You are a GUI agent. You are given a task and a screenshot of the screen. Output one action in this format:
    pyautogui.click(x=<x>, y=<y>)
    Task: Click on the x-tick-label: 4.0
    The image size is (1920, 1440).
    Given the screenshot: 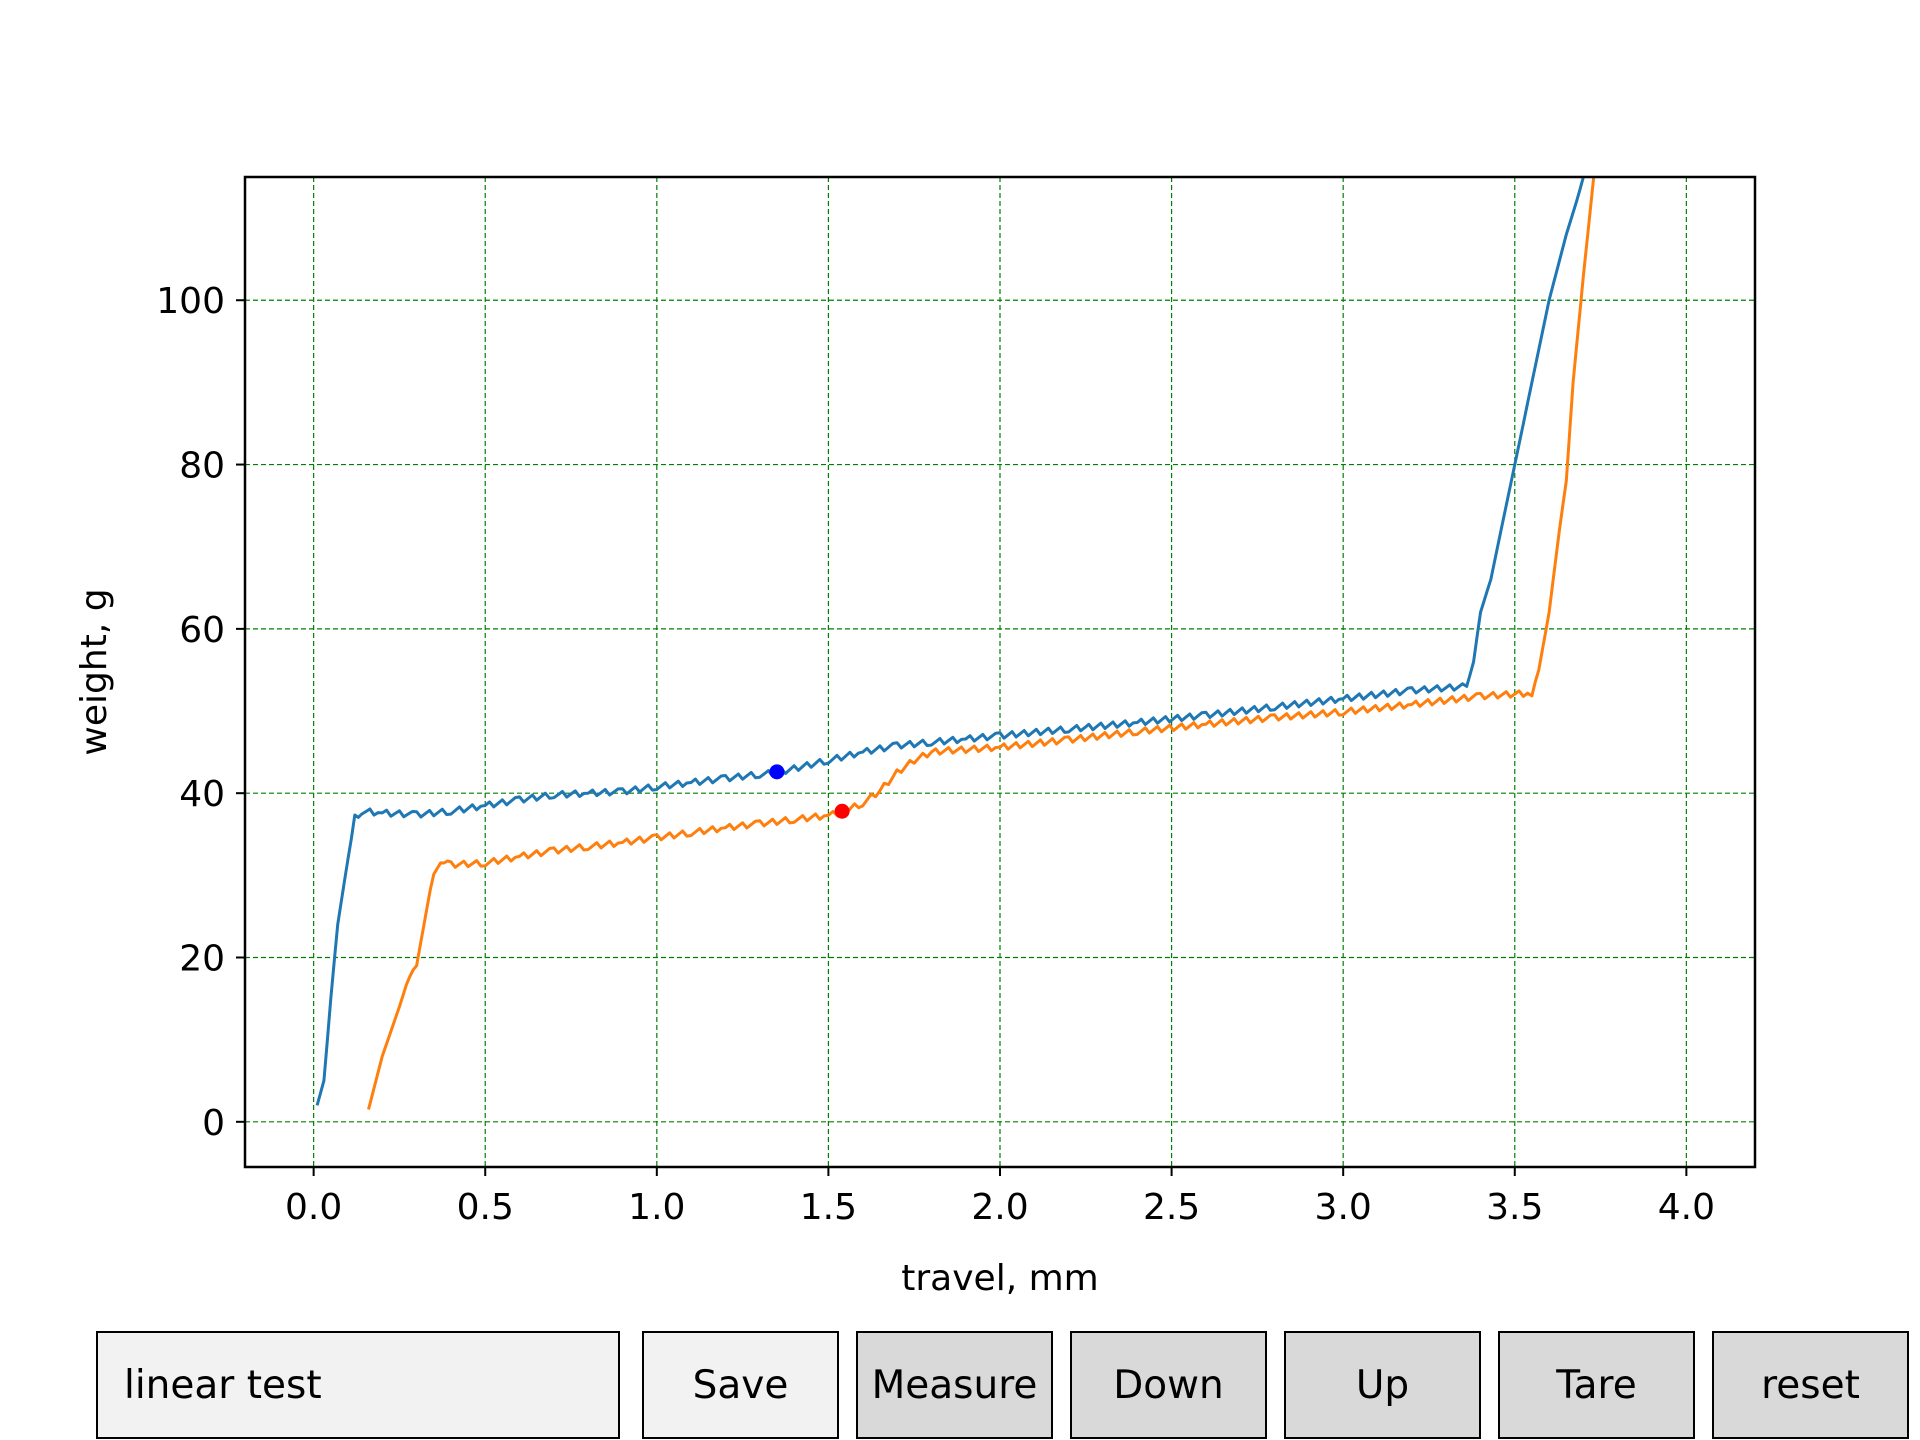 What is the action you would take?
    pyautogui.click(x=1686, y=1207)
    